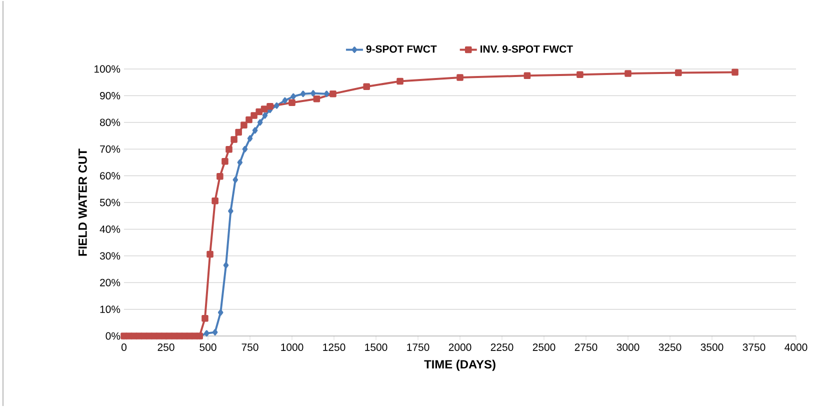  I want to click on x-tick-label: 750, so click(250, 347).